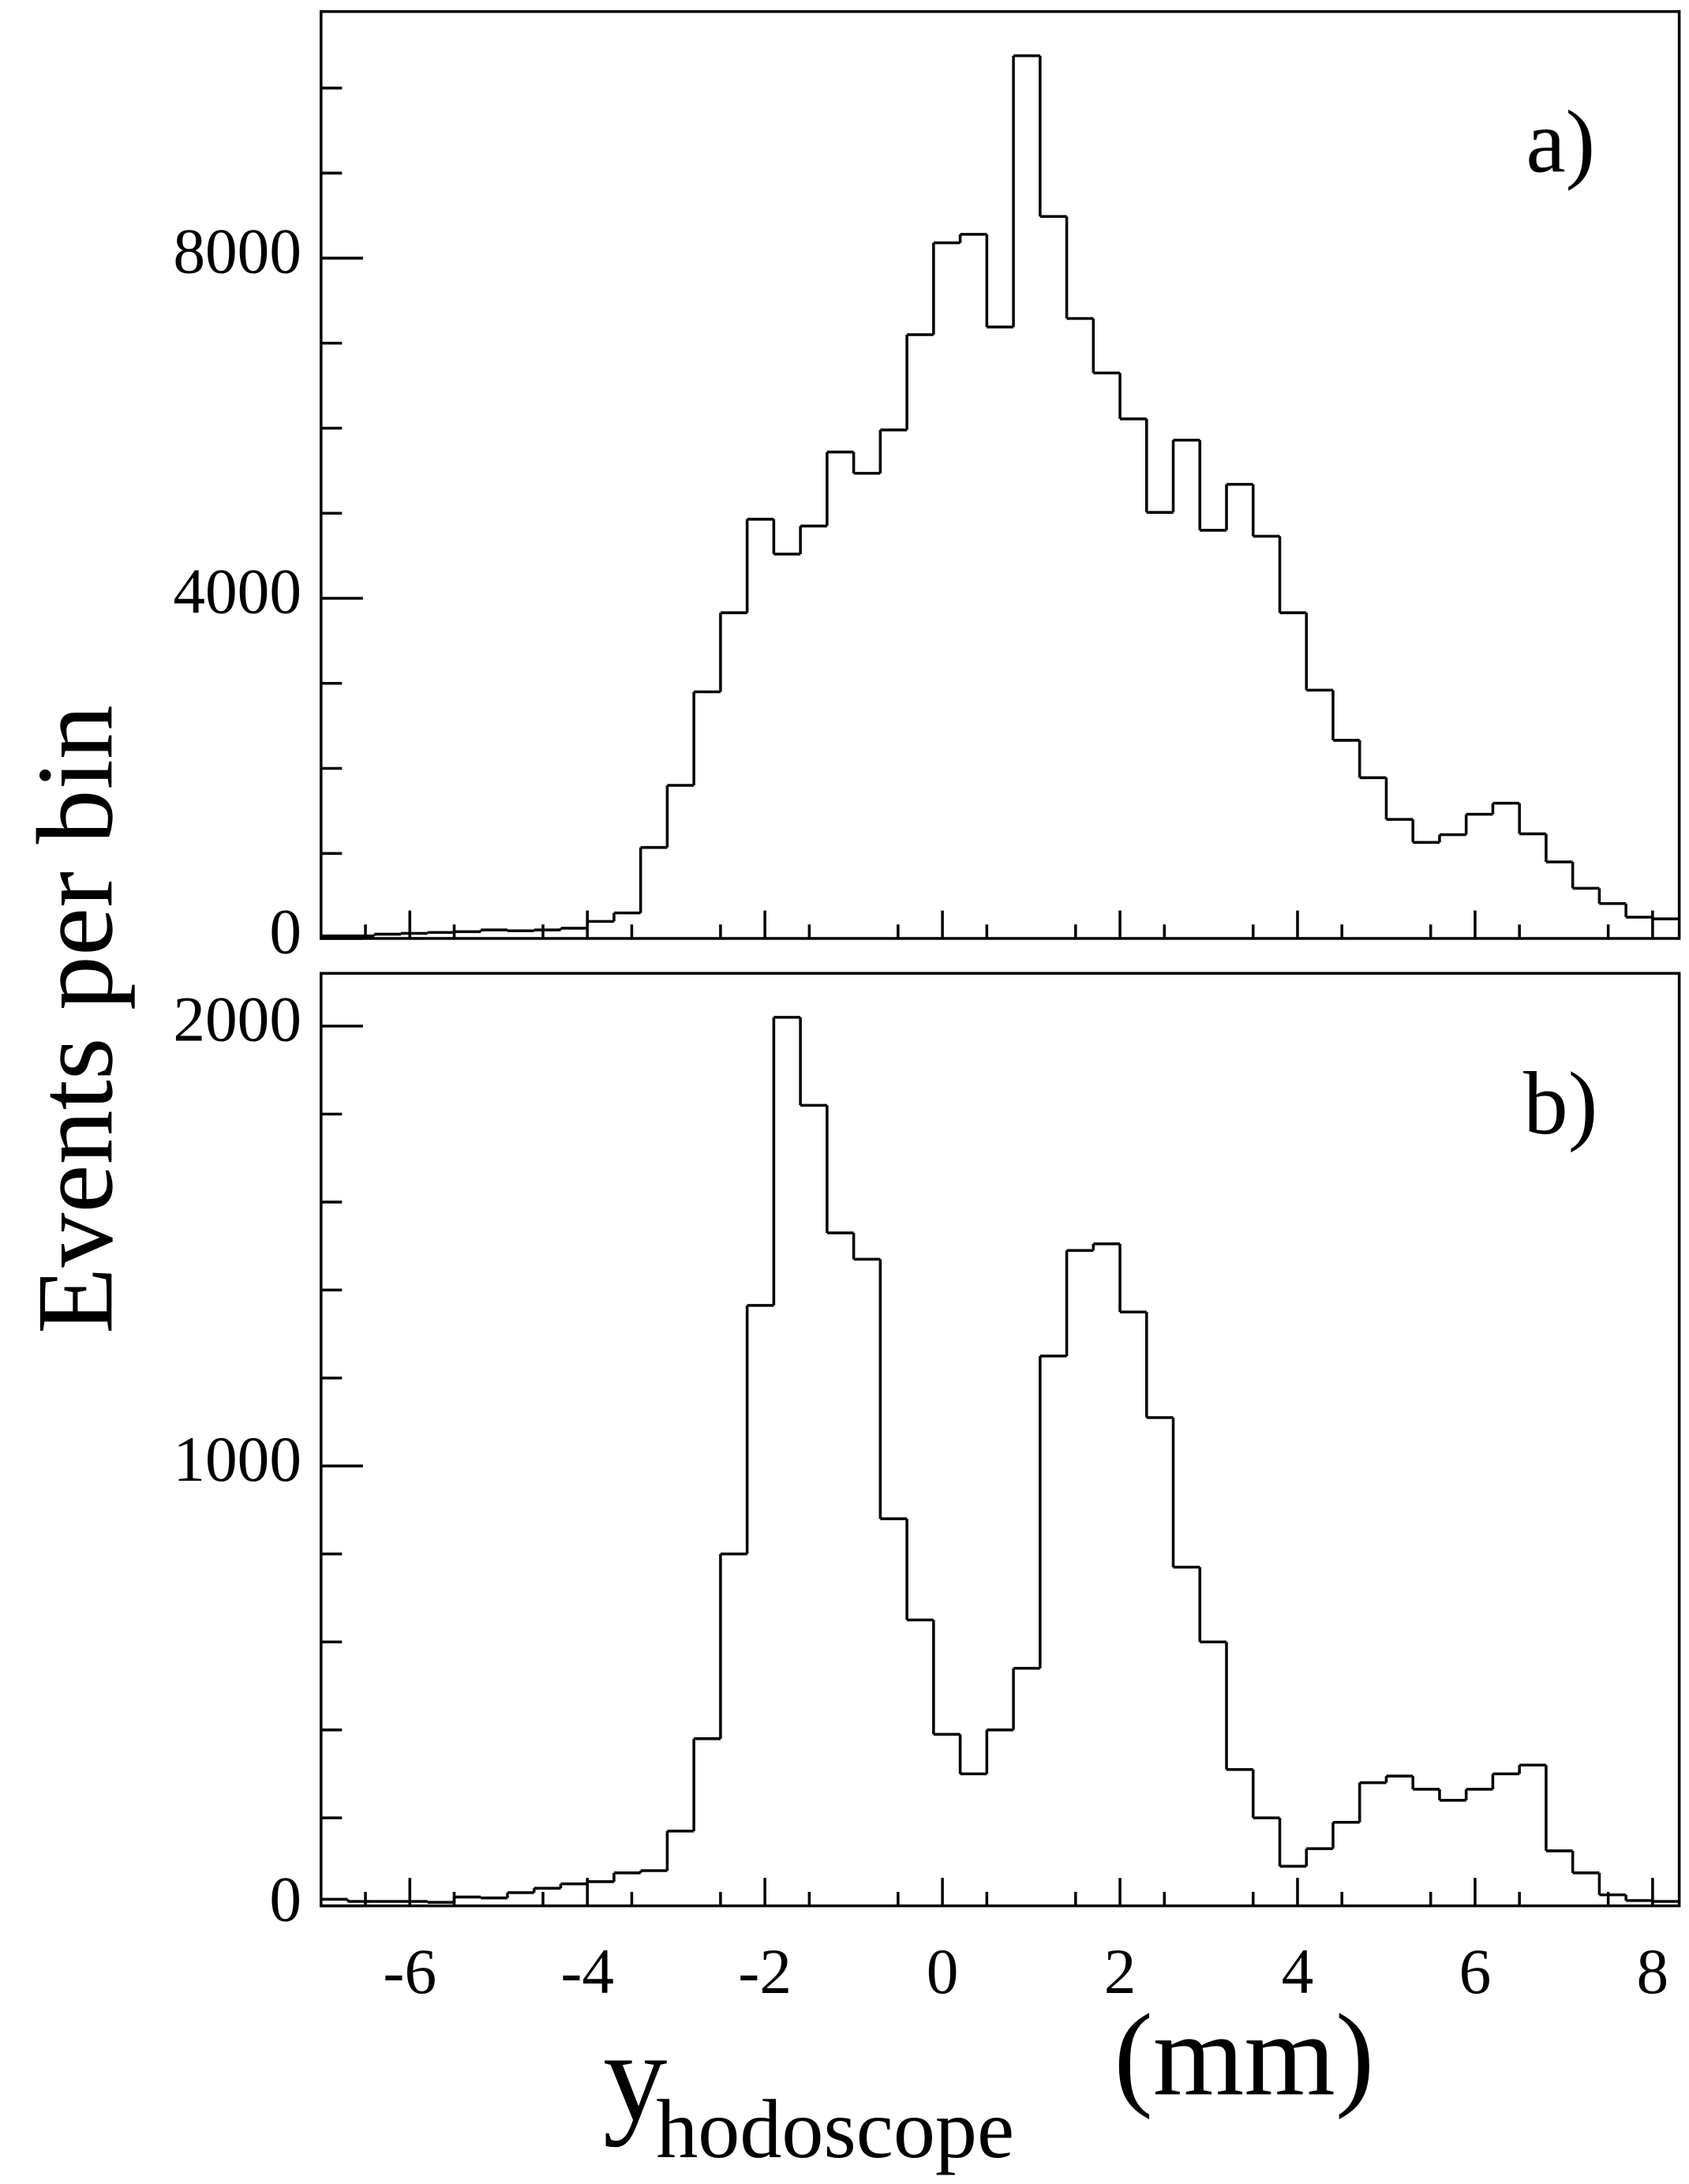 The height and width of the screenshot is (2184, 1689). Describe the element at coordinates (237, 1459) in the screenshot. I see `y-tick-label: 1000` at that location.